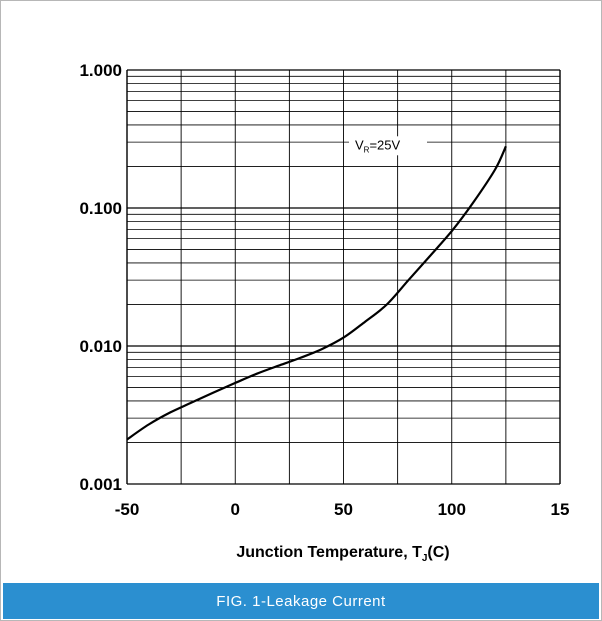 The width and height of the screenshot is (602, 621). What do you see at coordinates (235, 509) in the screenshot?
I see `x-tick-label: 0` at bounding box center [235, 509].